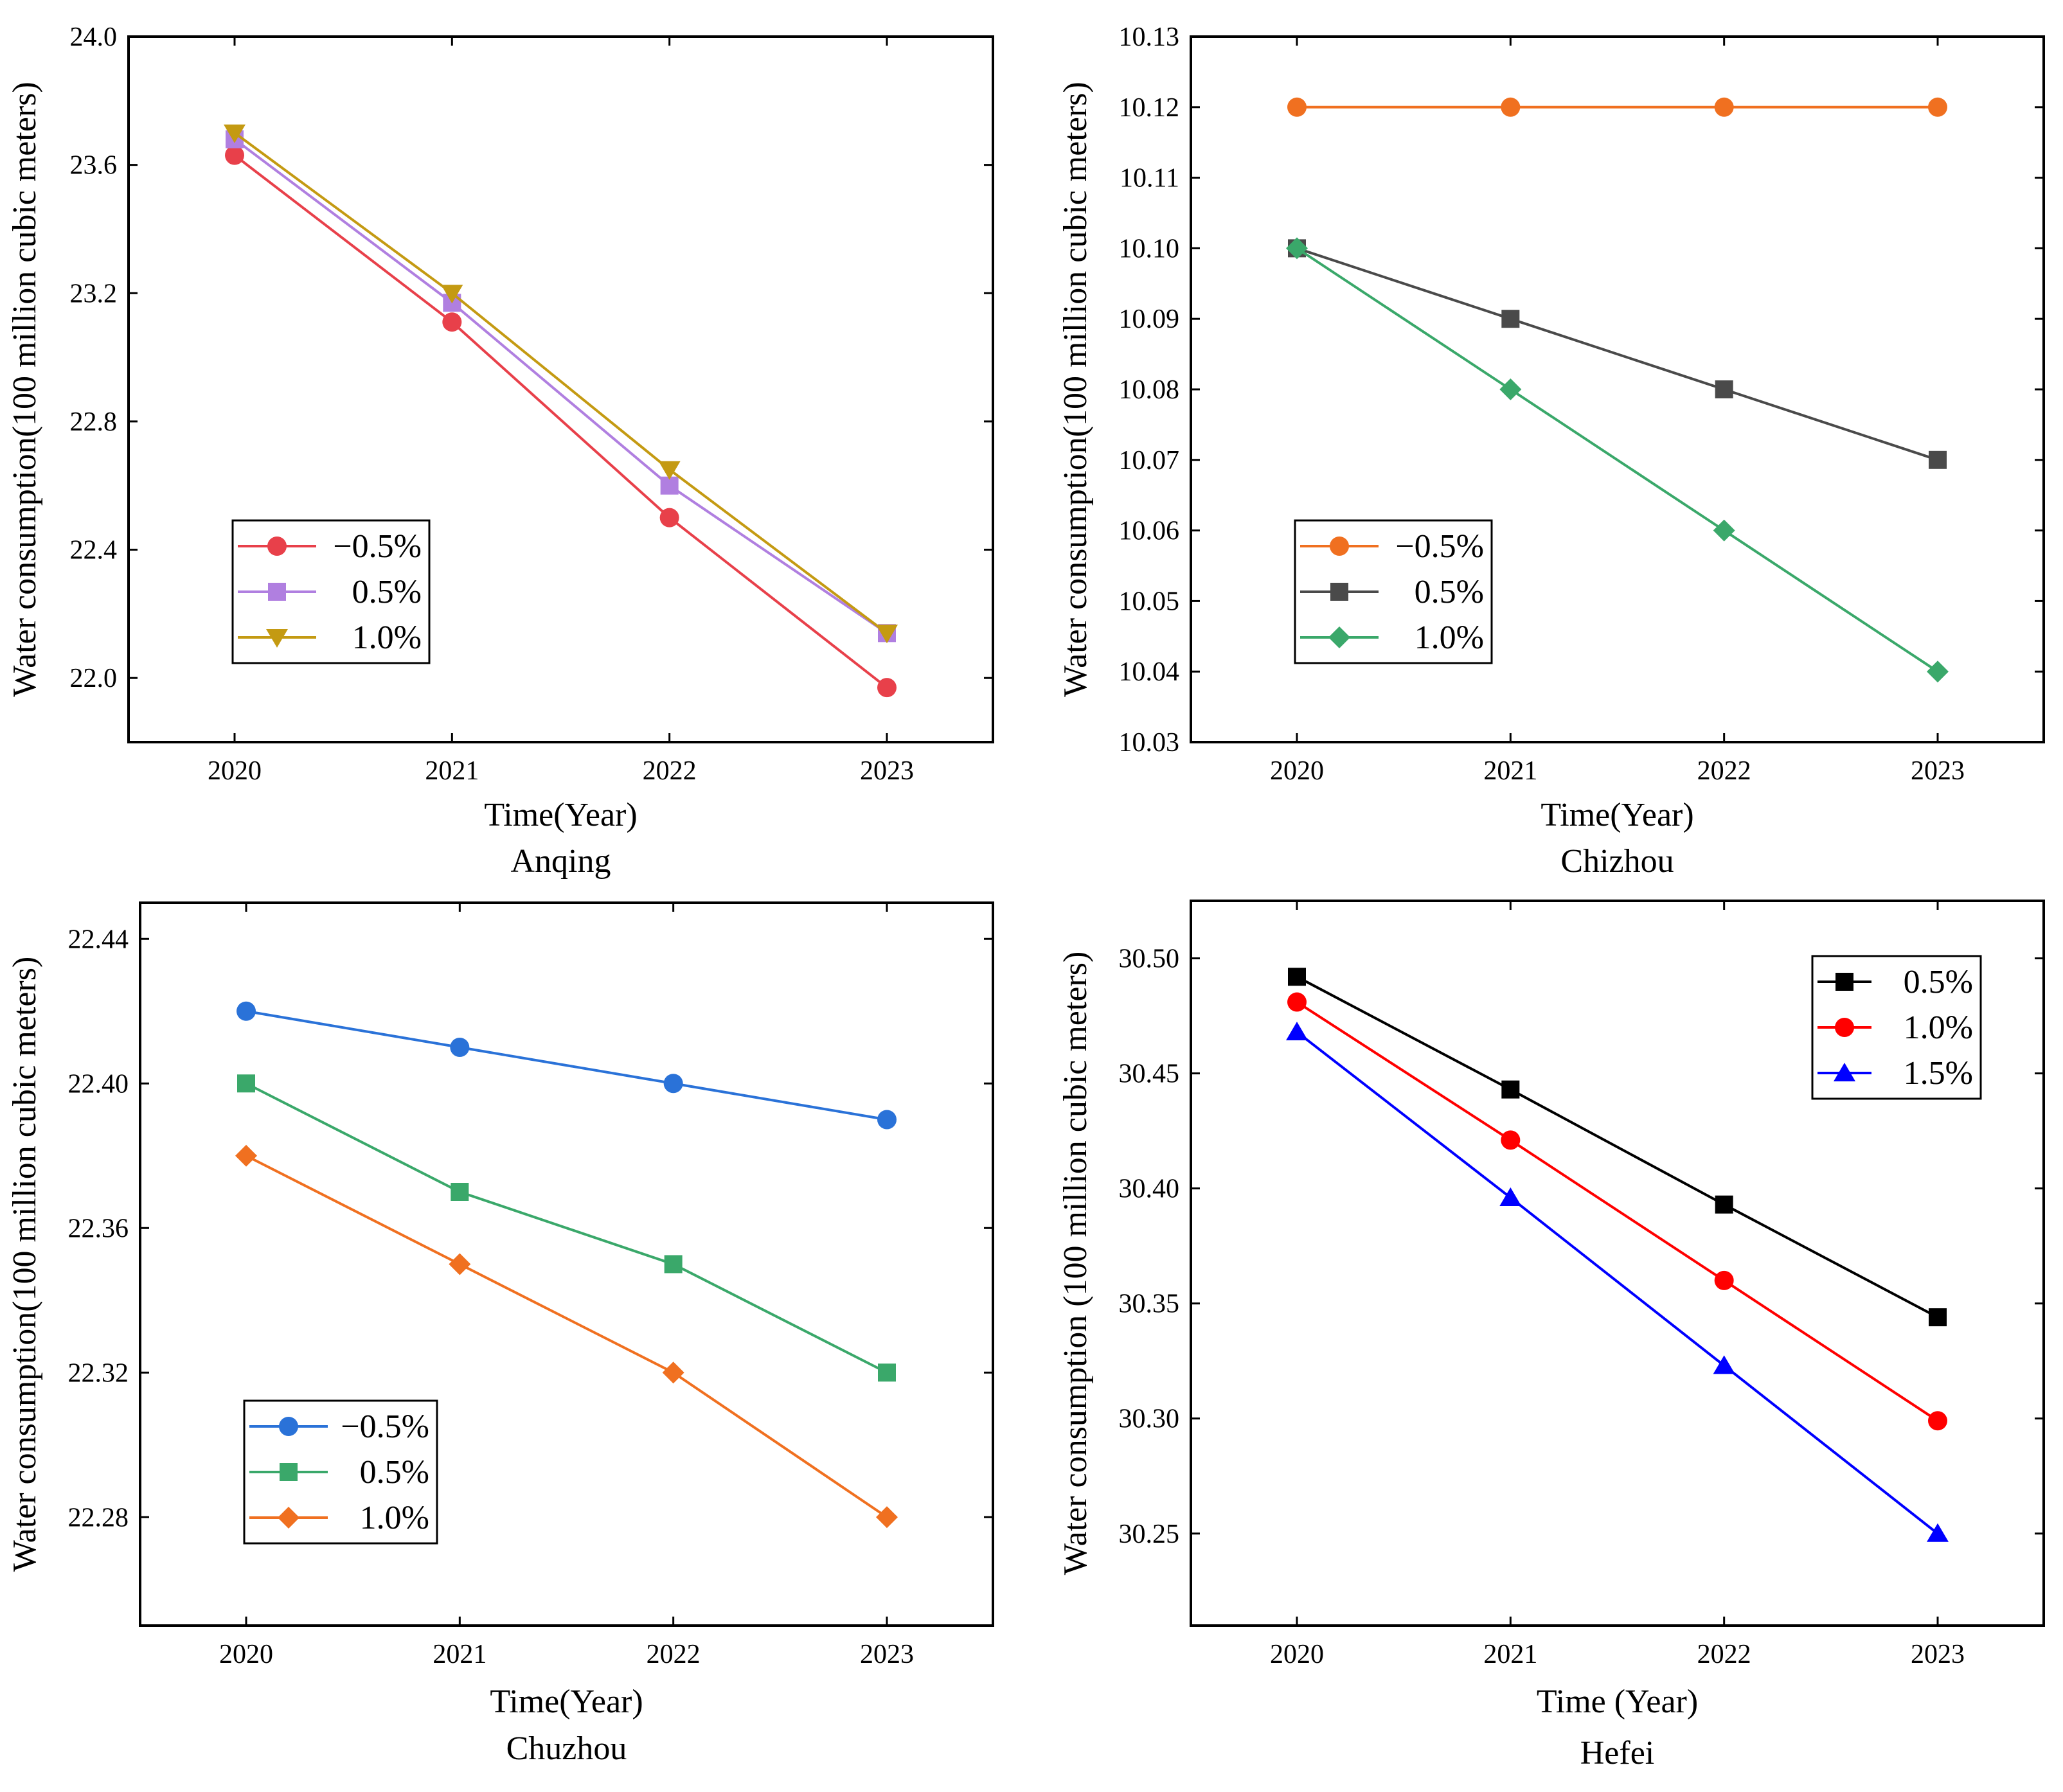  What do you see at coordinates (1149, 1189) in the screenshot?
I see `y-tick-label: 30.40` at bounding box center [1149, 1189].